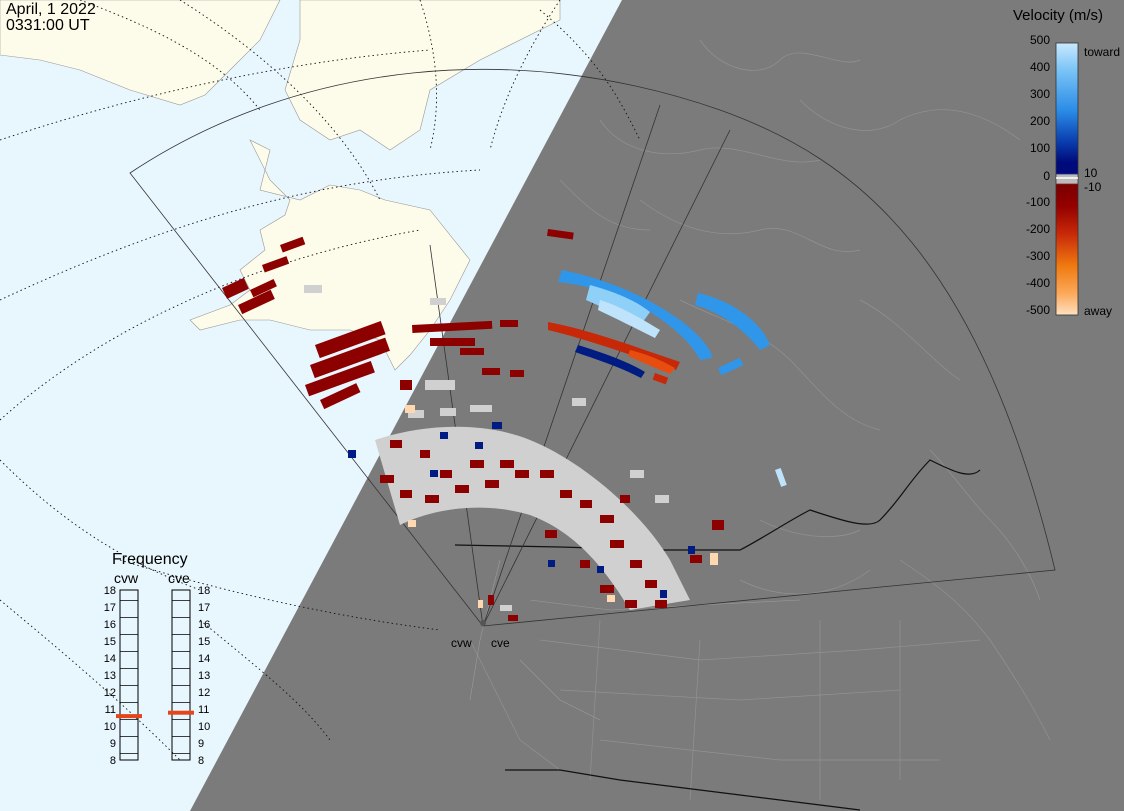  I want to click on date-label: April, 1 2022, so click(51, 9).